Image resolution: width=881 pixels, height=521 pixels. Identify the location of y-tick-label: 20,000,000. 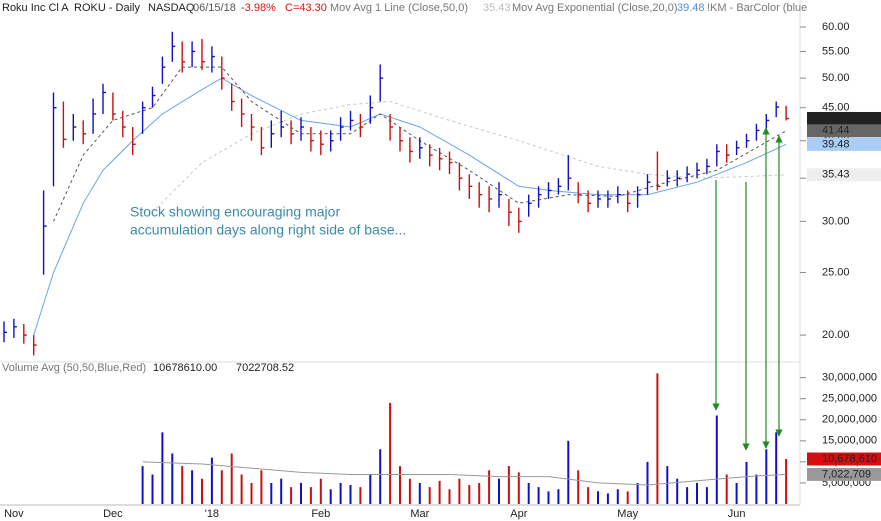
(849, 420).